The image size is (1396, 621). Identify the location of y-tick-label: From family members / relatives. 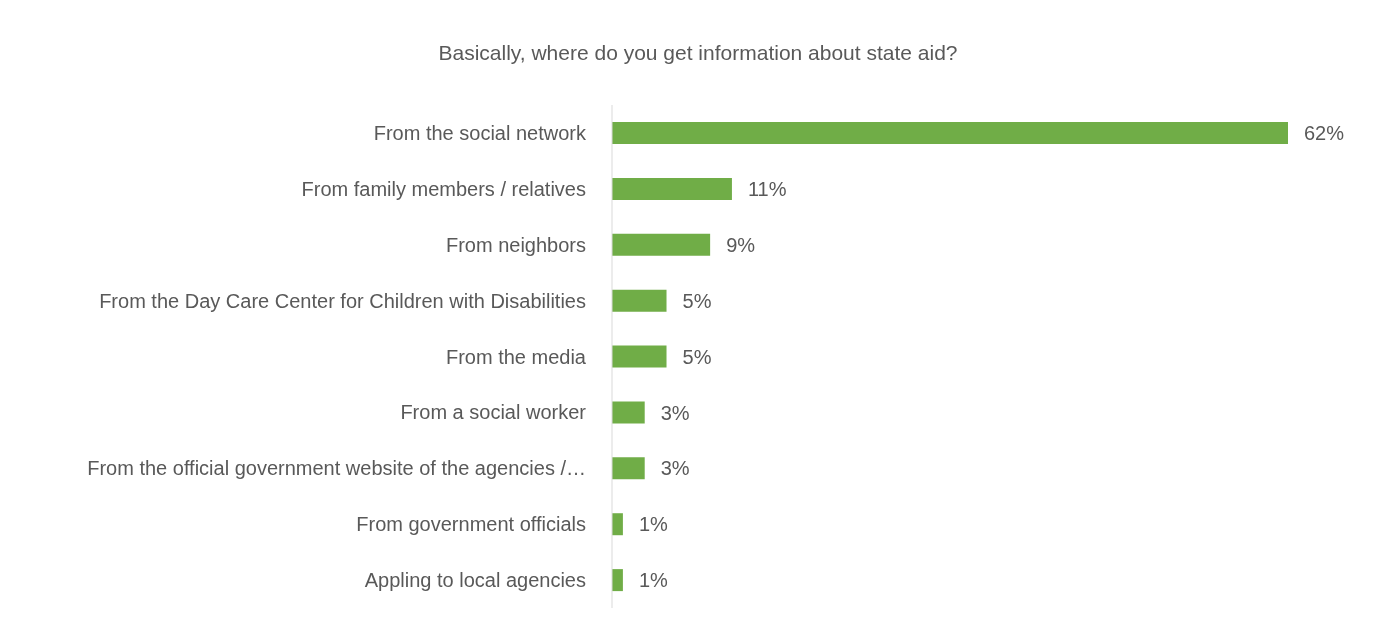
(443, 188).